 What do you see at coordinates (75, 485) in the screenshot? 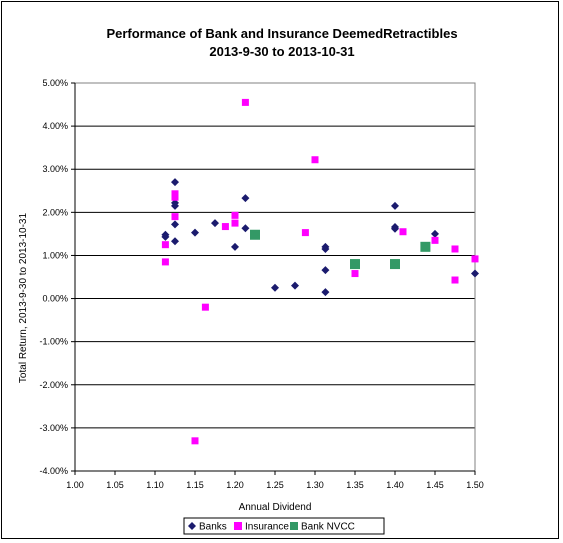
I see `x-tick-label: 1.00` at bounding box center [75, 485].